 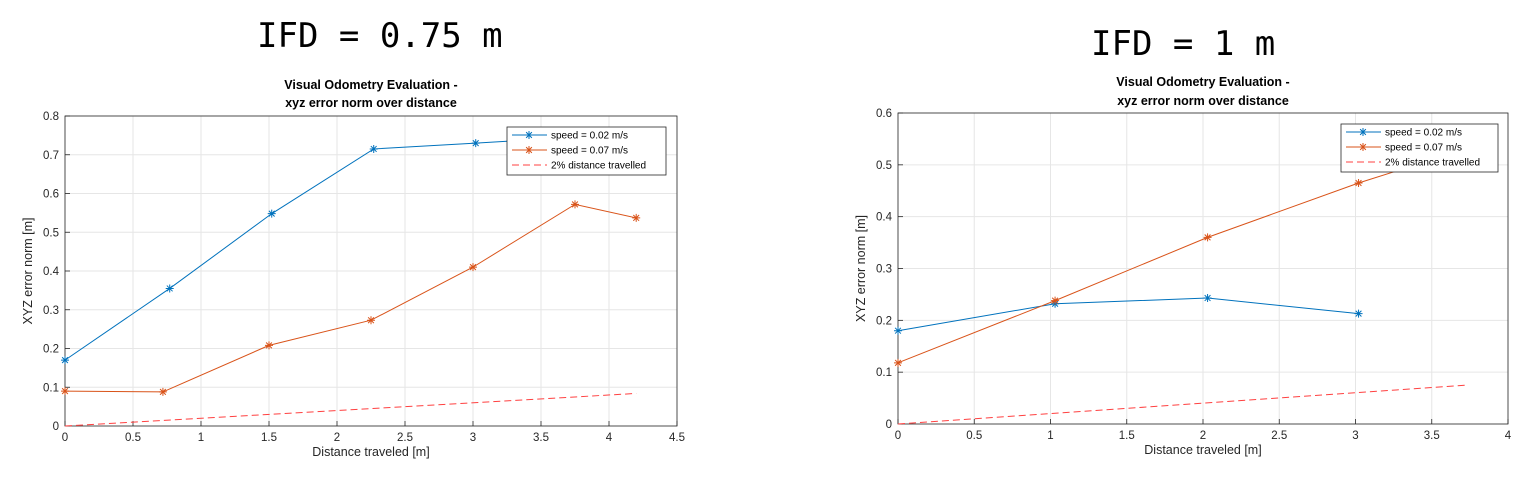 I want to click on heading-left: IFD = 0.75 m, so click(x=380, y=36).